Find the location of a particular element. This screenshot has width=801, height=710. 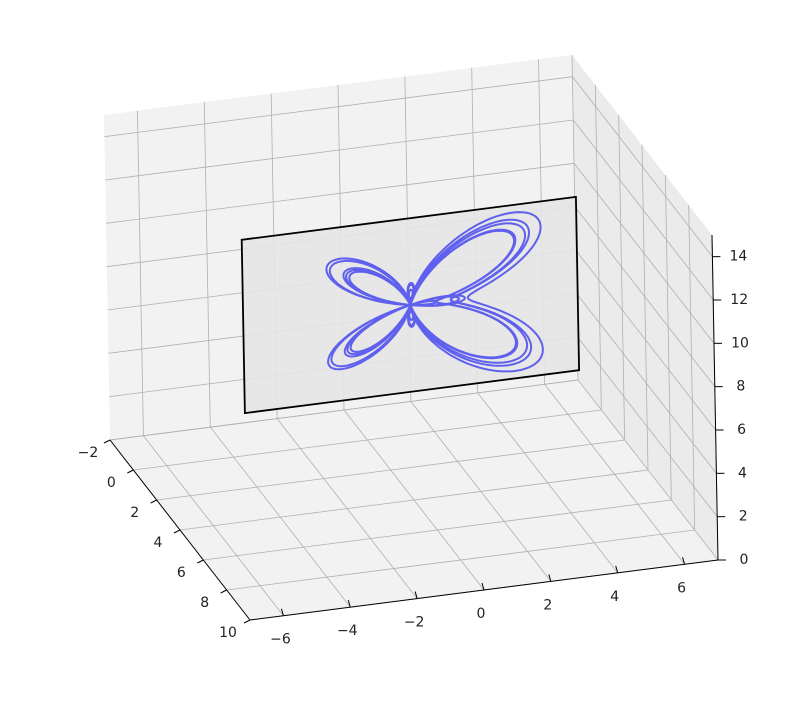

z-axis-tick-label: 14 is located at coordinates (738, 257).